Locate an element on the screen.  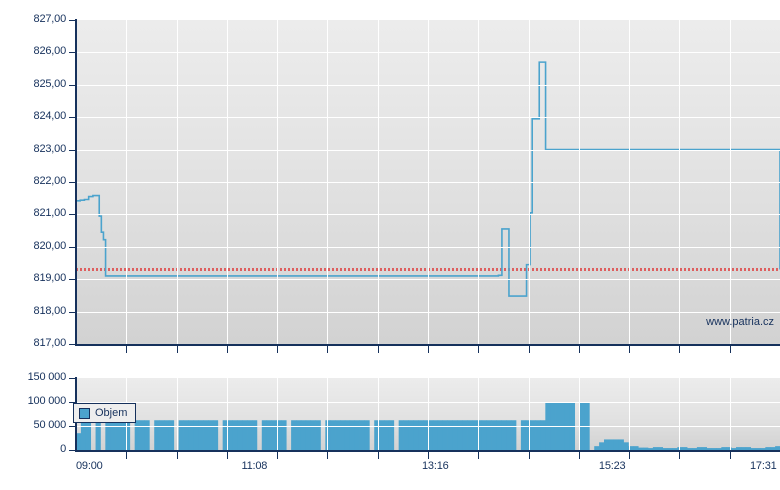
volume-axis-tick-label: 50 000 is located at coordinates (50, 425).